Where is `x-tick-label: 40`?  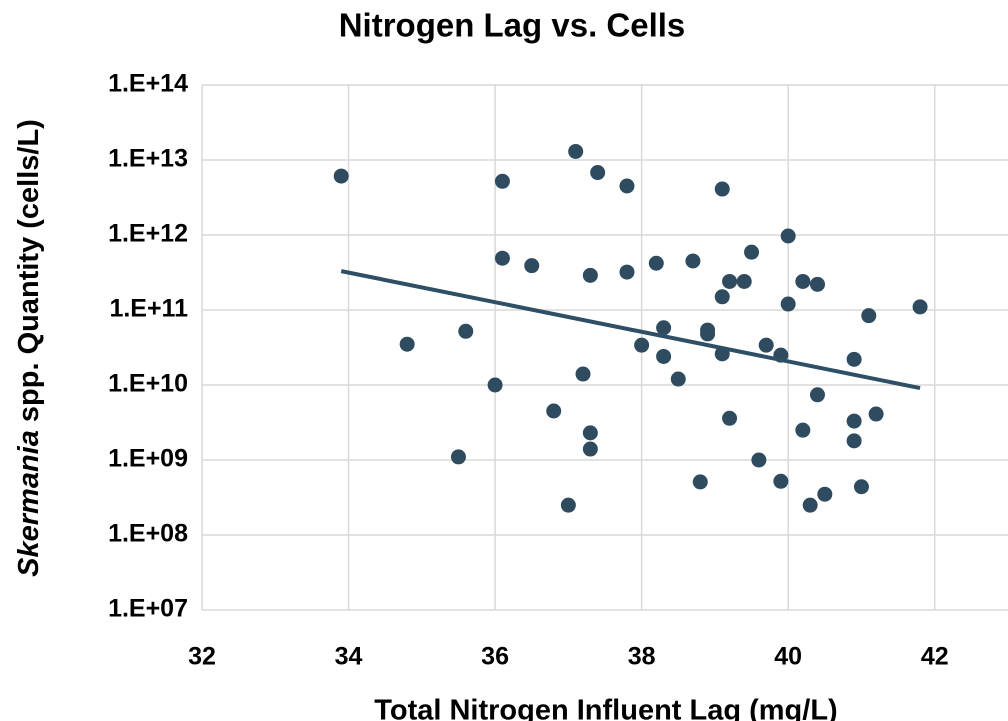
x-tick-label: 40 is located at coordinates (788, 657).